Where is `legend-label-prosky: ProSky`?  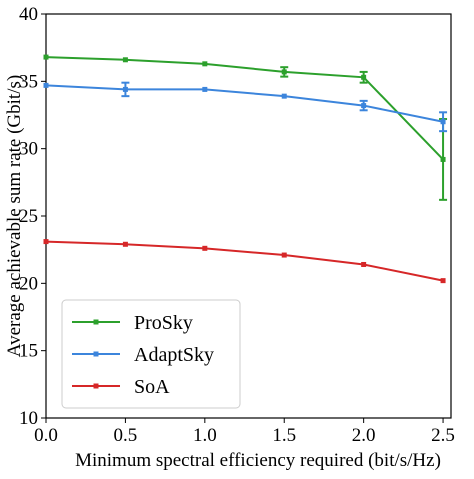 legend-label-prosky: ProSky is located at coordinates (163, 323).